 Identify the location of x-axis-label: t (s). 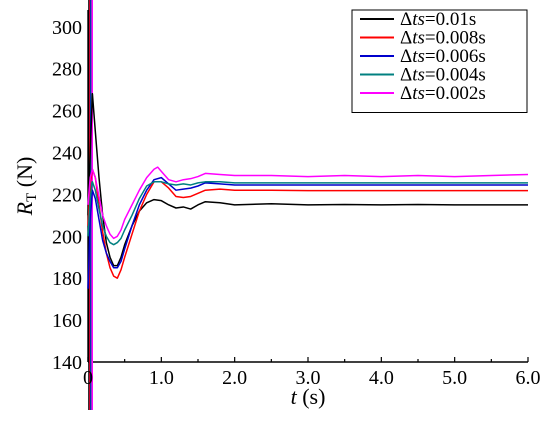
(308, 396).